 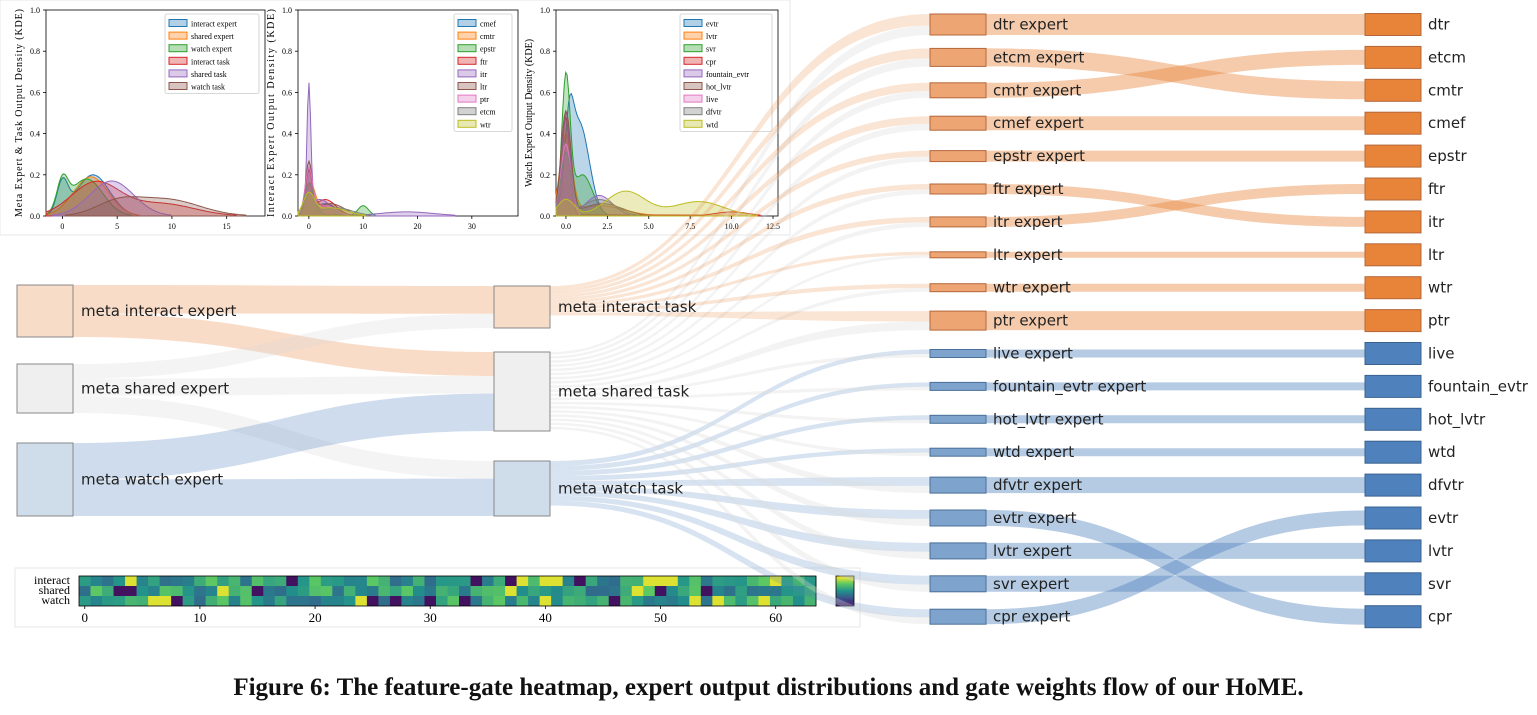 I want to click on density-area-shared-task, so click(x=112, y=198).